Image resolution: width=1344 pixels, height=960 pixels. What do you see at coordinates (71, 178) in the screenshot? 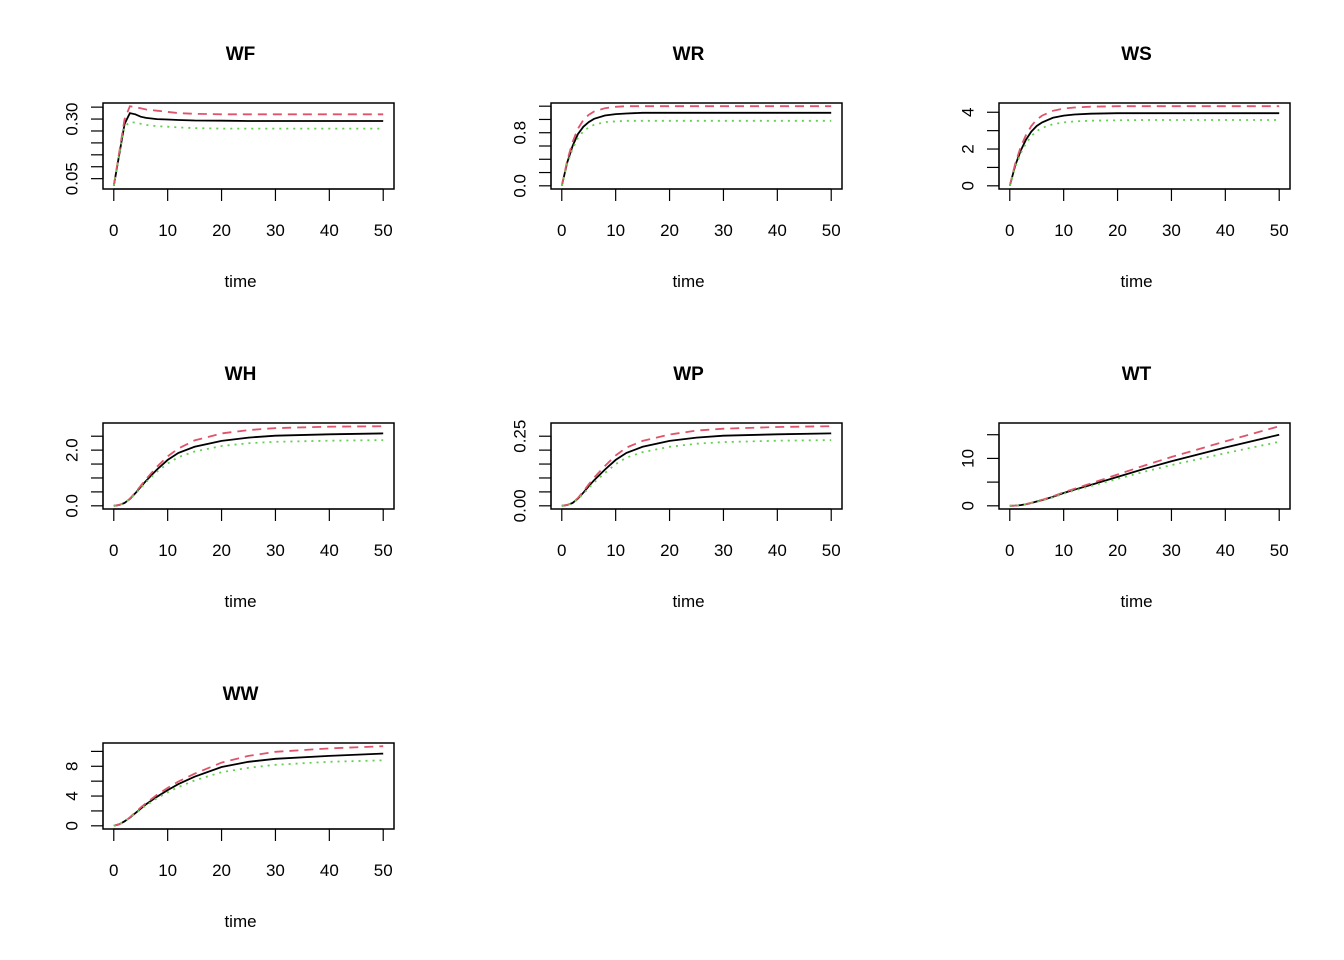
I see `y-tick-label: 0.05` at bounding box center [71, 178].